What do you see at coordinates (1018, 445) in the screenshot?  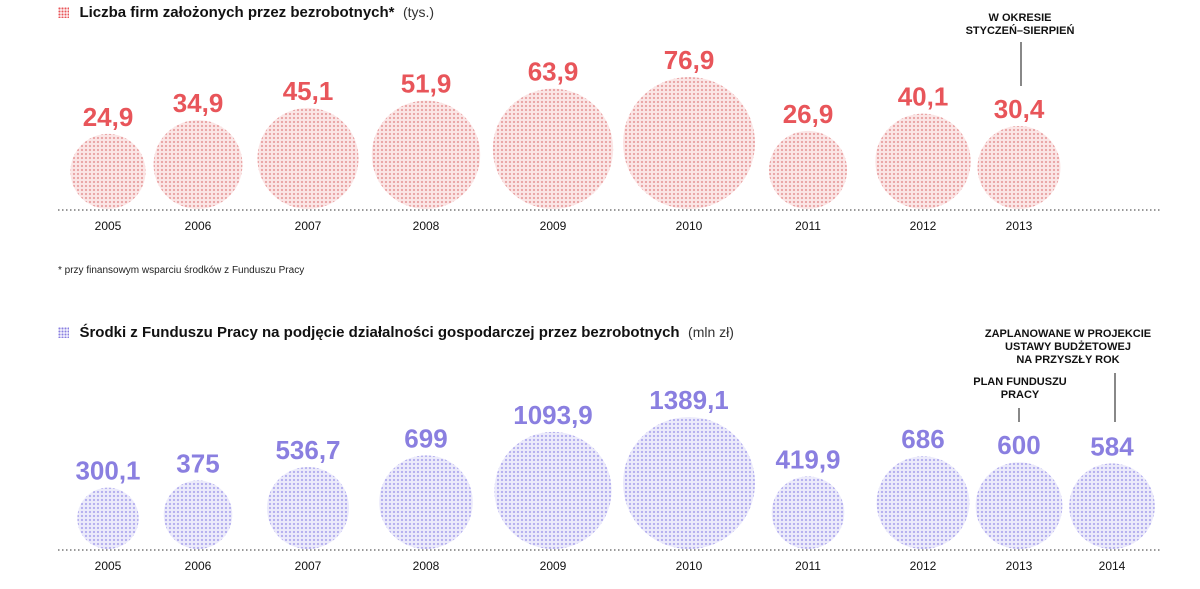 I see `value-label-2013: 600` at bounding box center [1018, 445].